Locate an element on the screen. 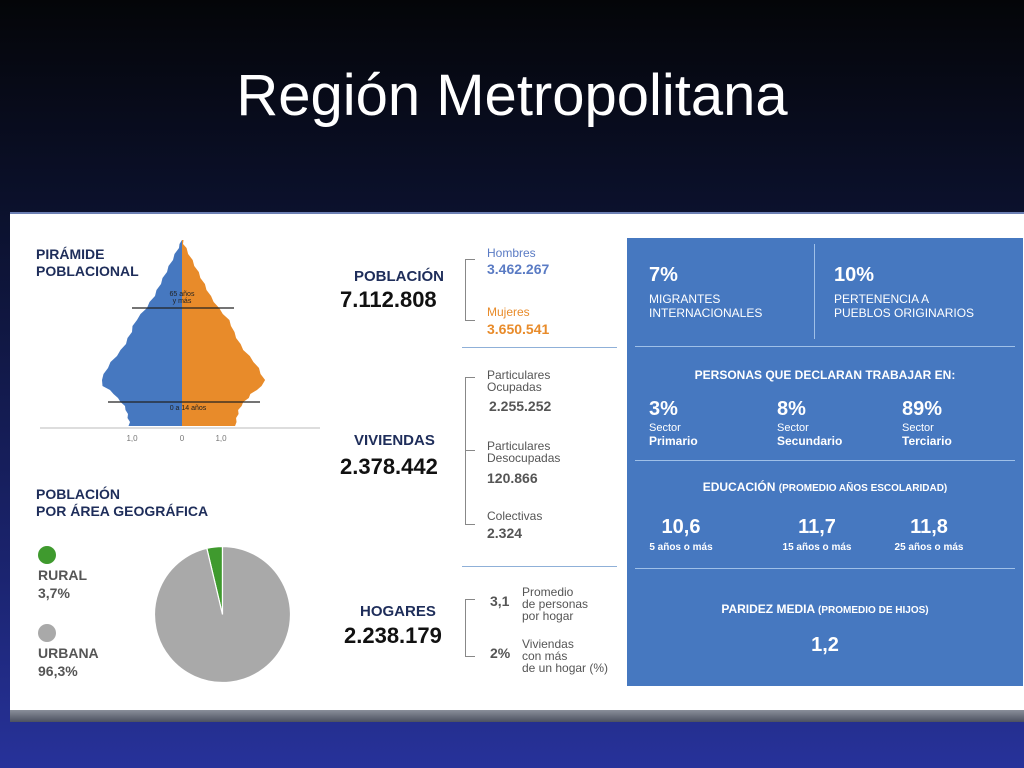 The height and width of the screenshot is (768, 1024). paridez-value: 1,2 is located at coordinates (825, 645).